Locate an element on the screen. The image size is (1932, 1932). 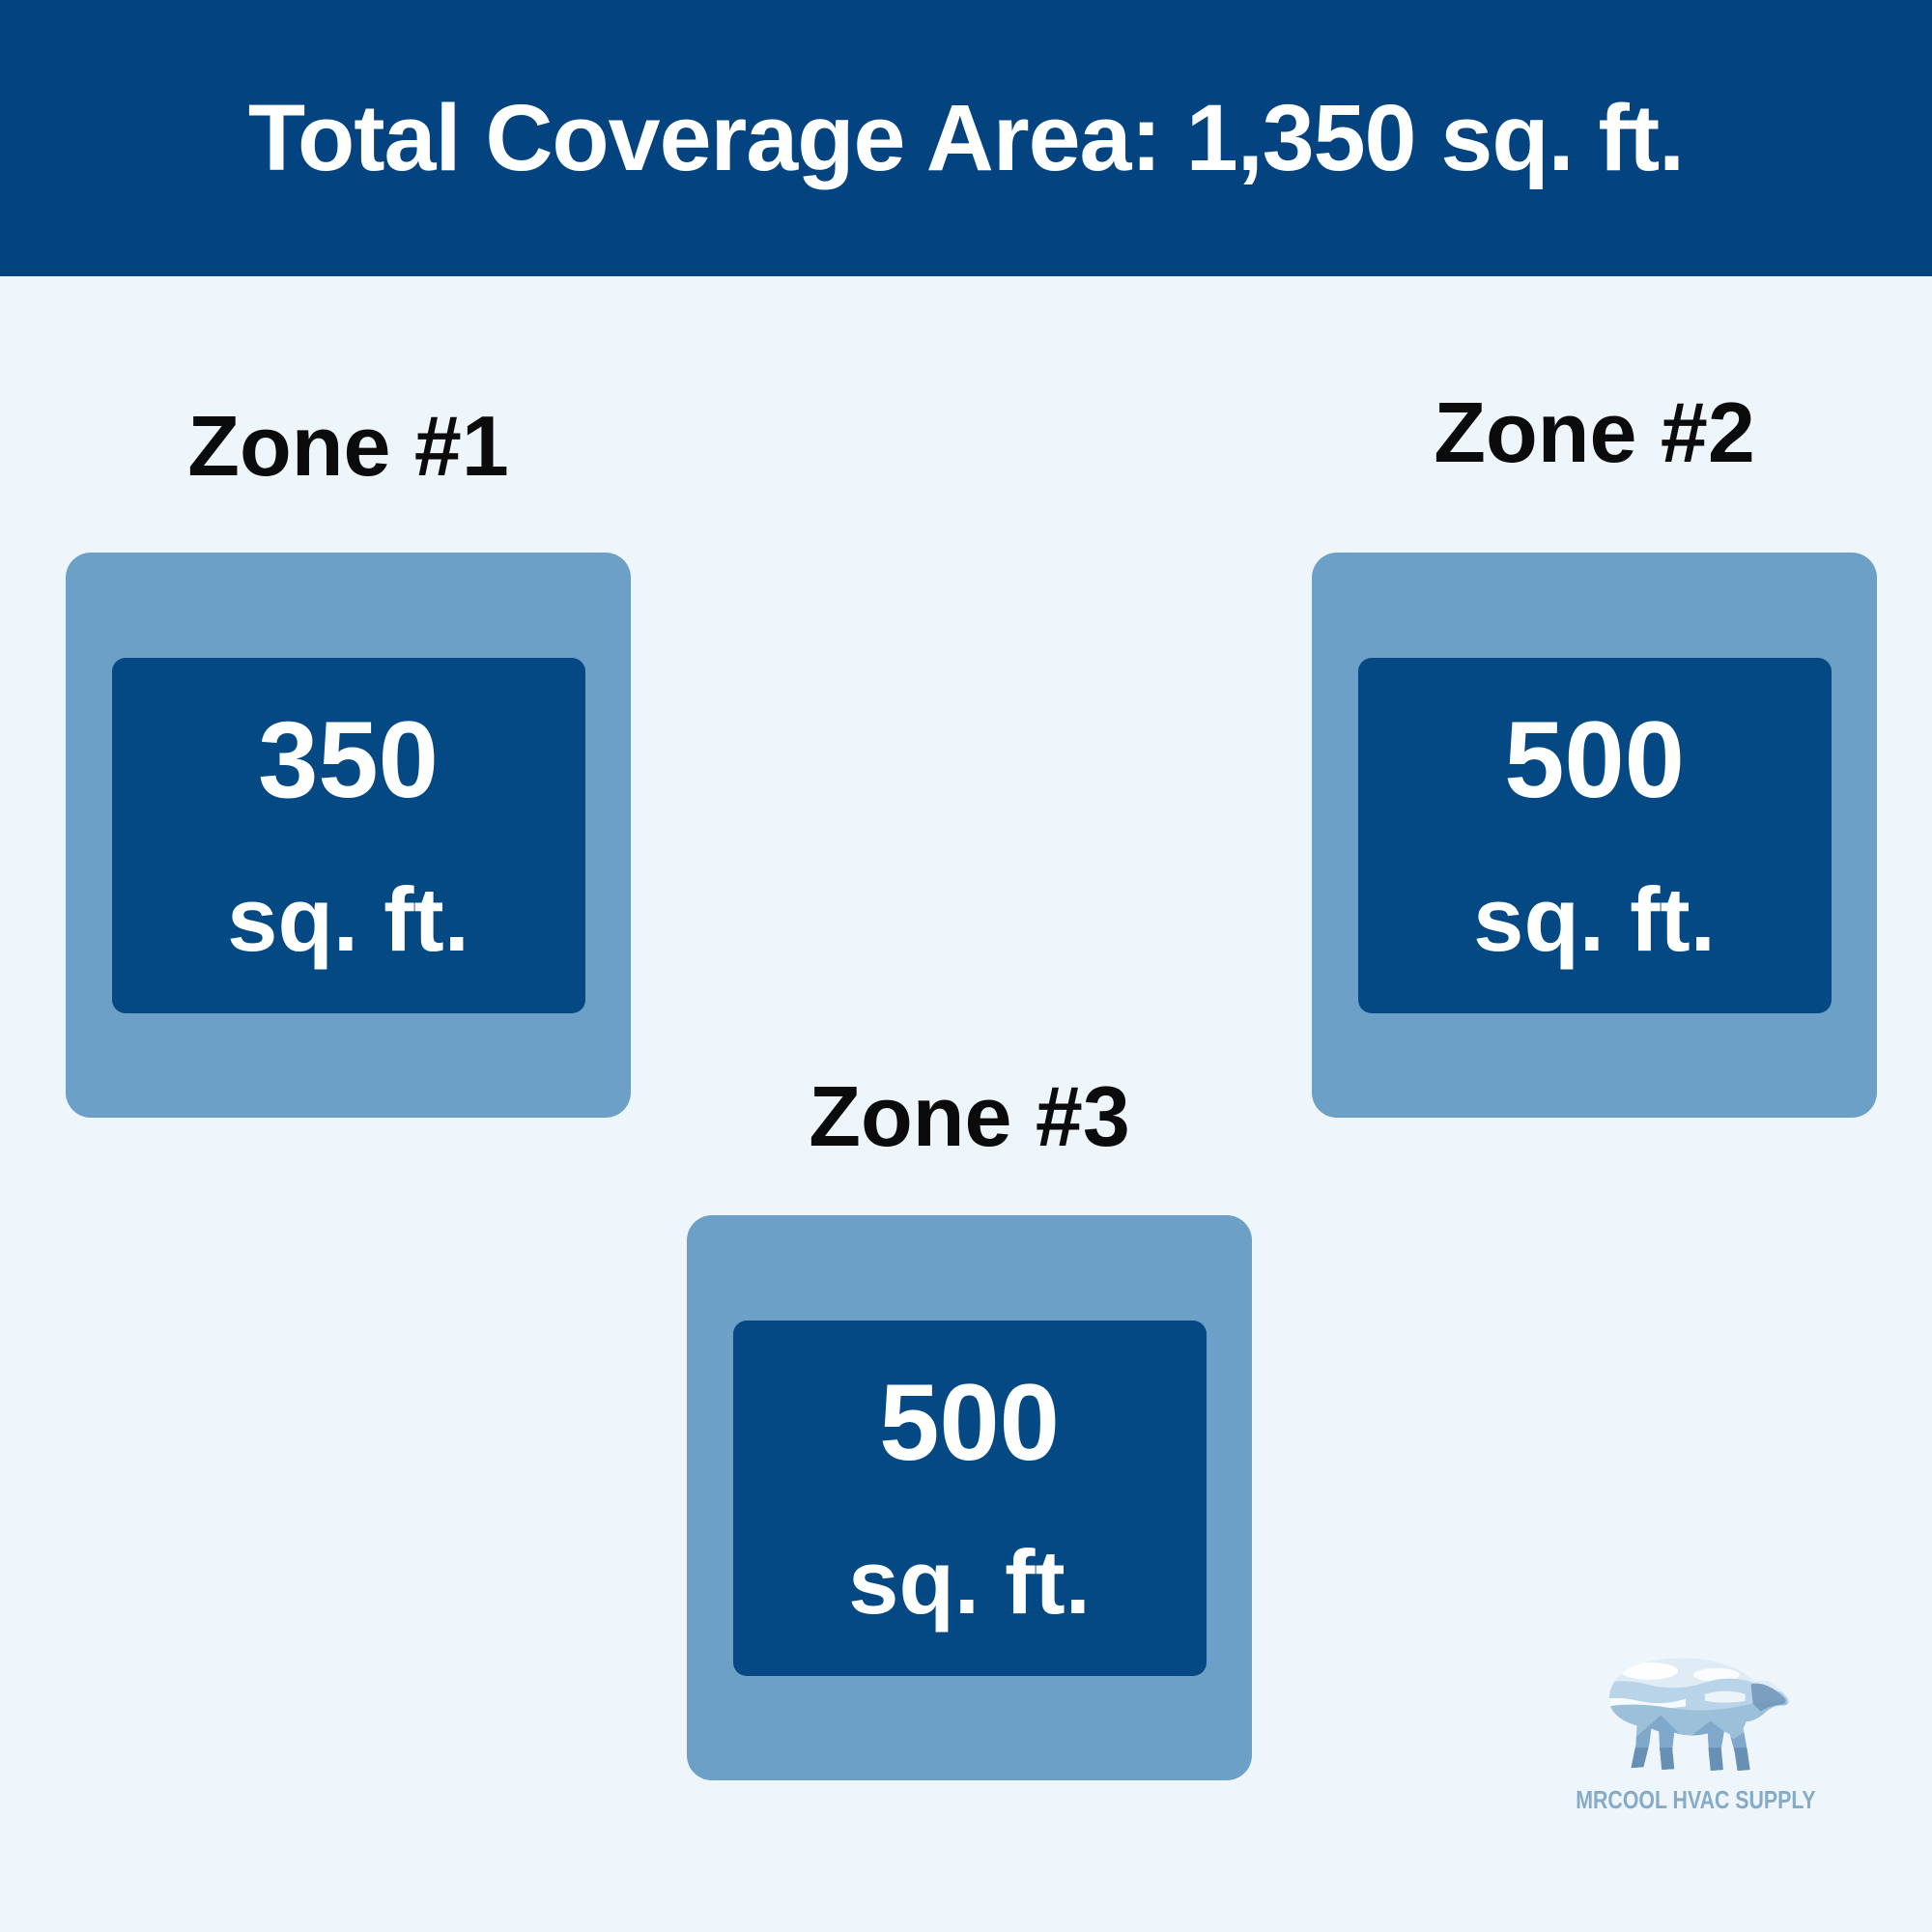
brand-name: MRCOOL HVAC SUPPLY is located at coordinates (1695, 1799).